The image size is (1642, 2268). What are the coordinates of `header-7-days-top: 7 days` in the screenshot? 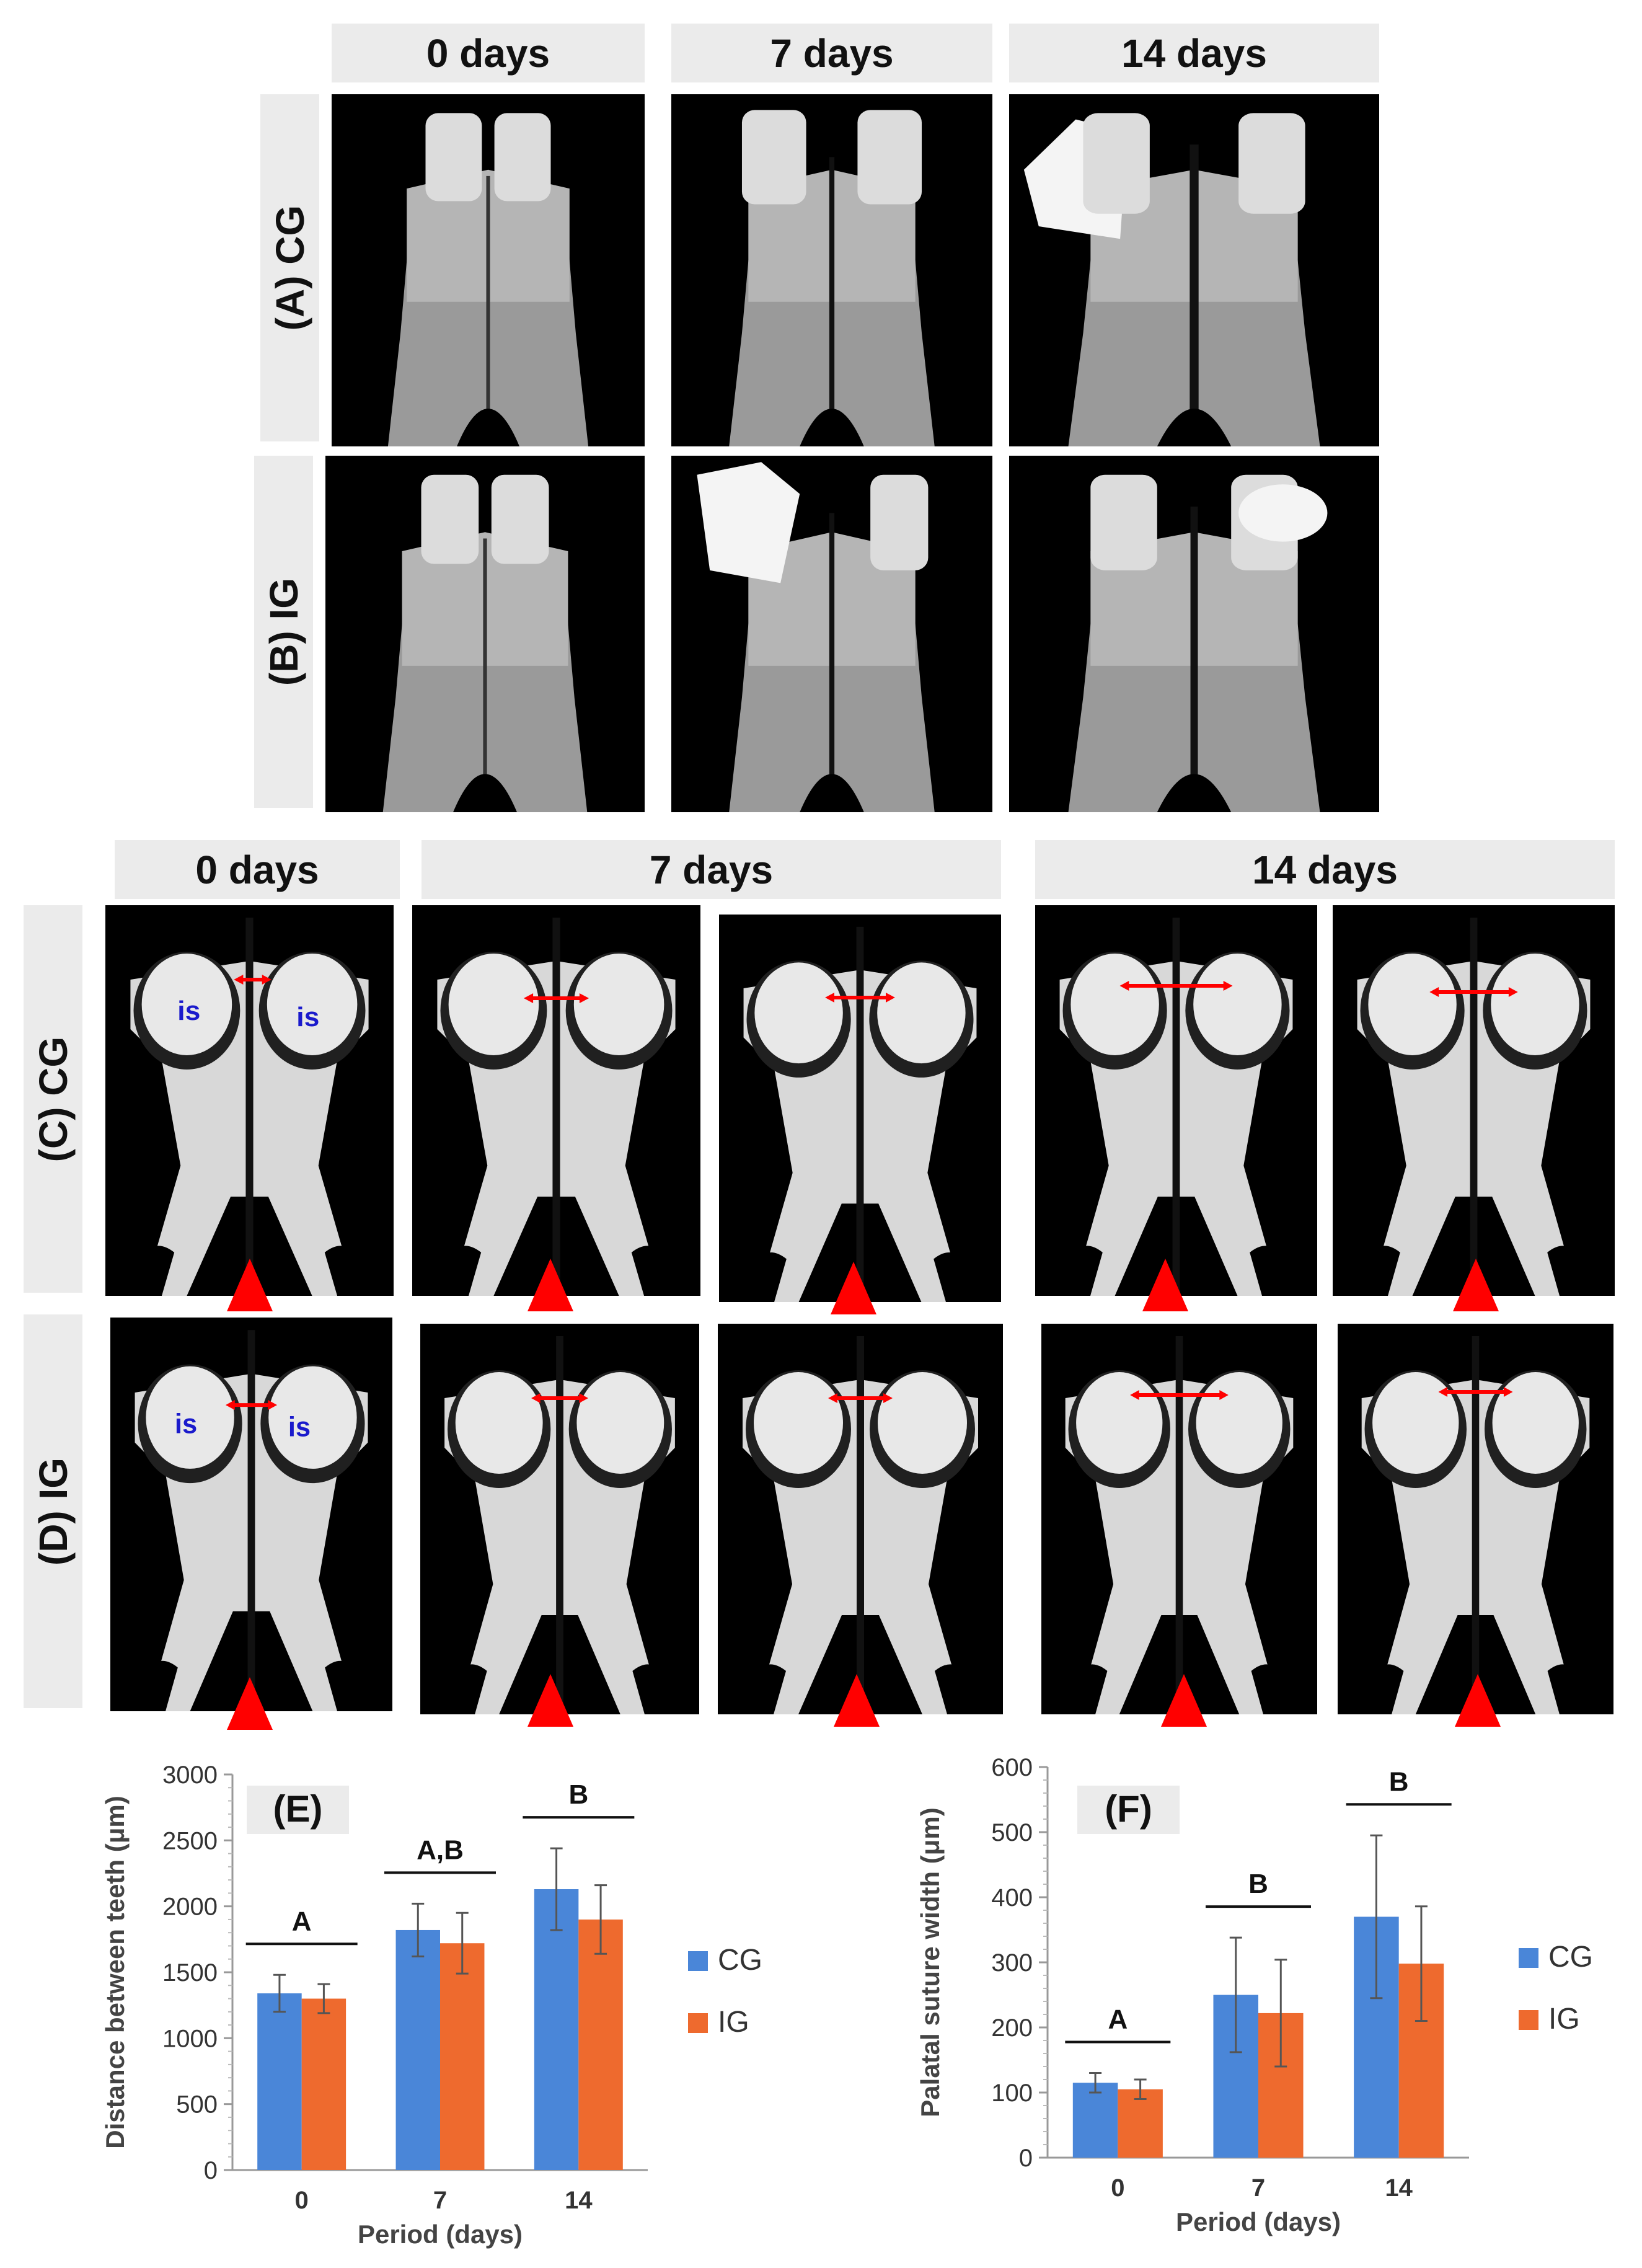 It's located at (831, 53).